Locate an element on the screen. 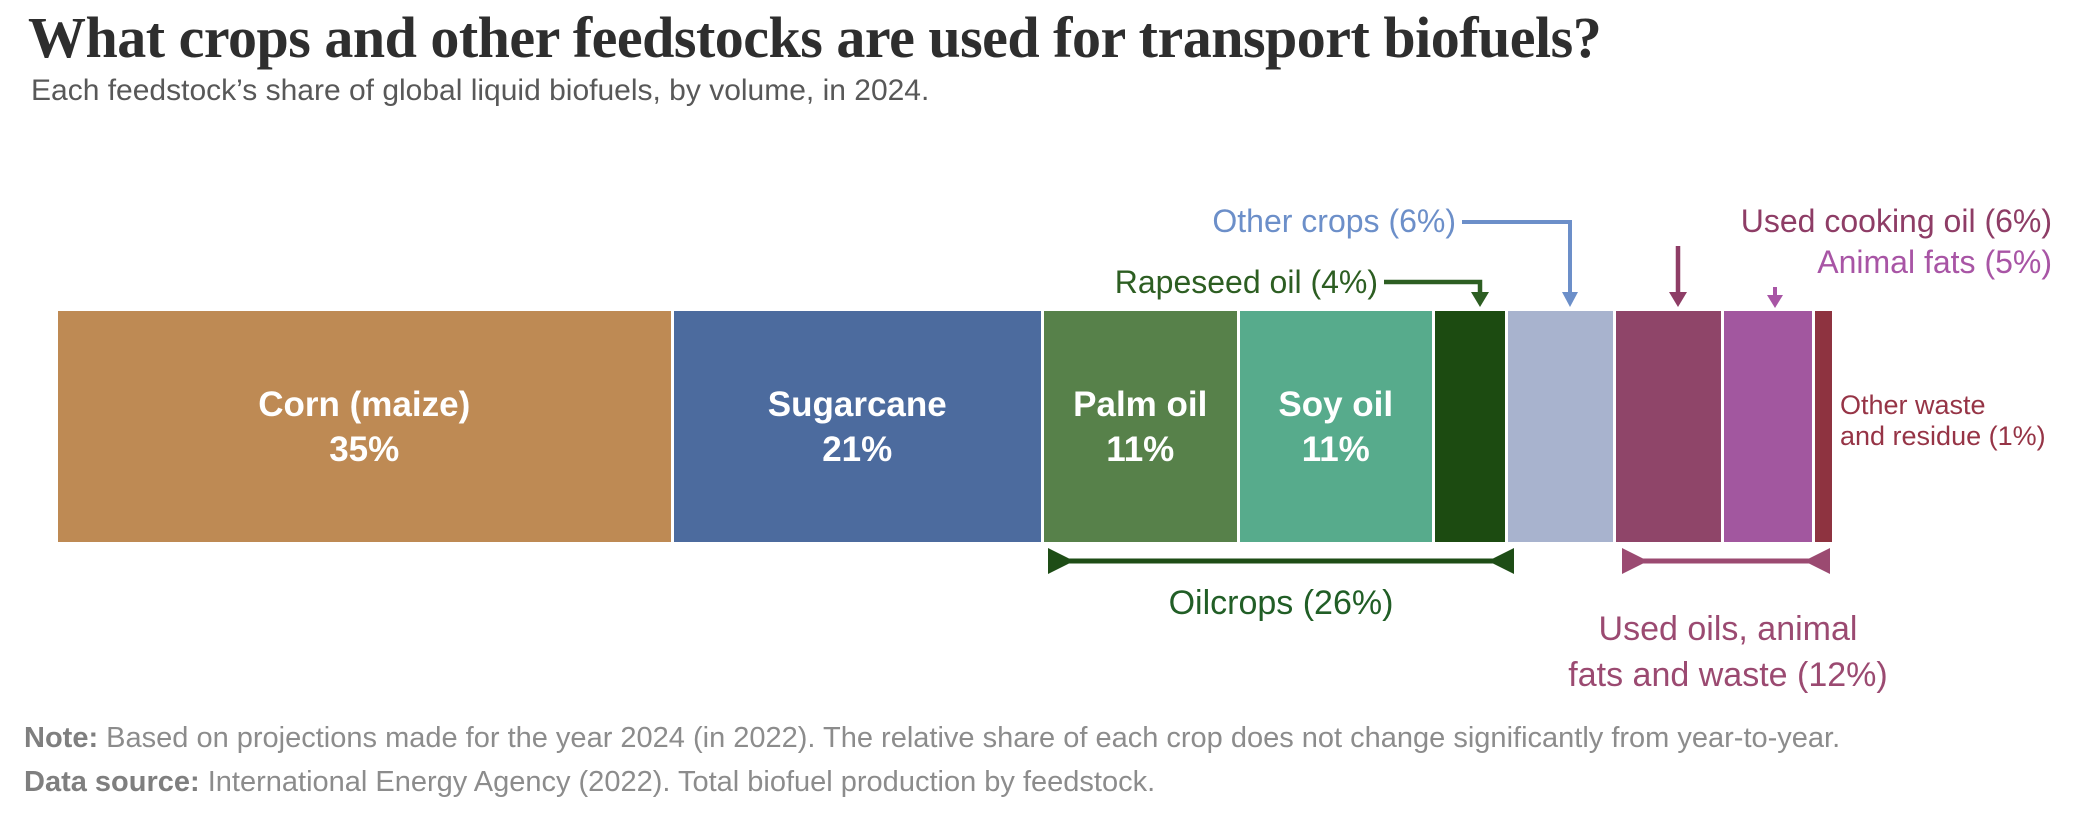 The width and height of the screenshot is (2085, 825). label-other-waste-and-residue: Other waste and residue (1%) is located at coordinates (1943, 421).